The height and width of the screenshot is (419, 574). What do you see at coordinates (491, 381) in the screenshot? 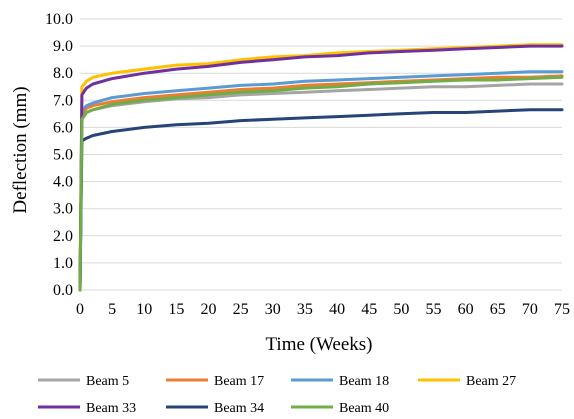
I see `legend-label: Beam 27` at bounding box center [491, 381].